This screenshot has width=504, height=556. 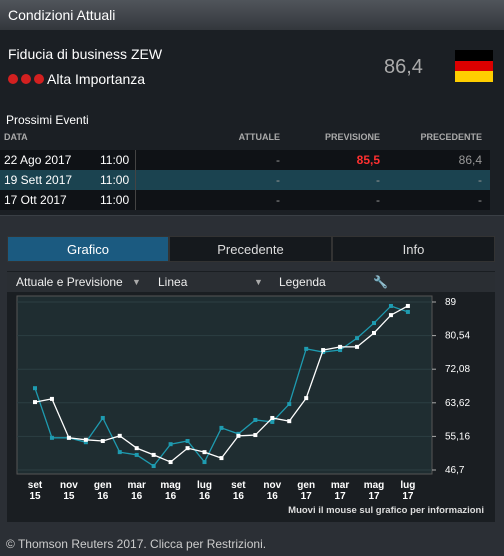 What do you see at coordinates (251, 282) in the screenshot?
I see `controls-bar` at bounding box center [251, 282].